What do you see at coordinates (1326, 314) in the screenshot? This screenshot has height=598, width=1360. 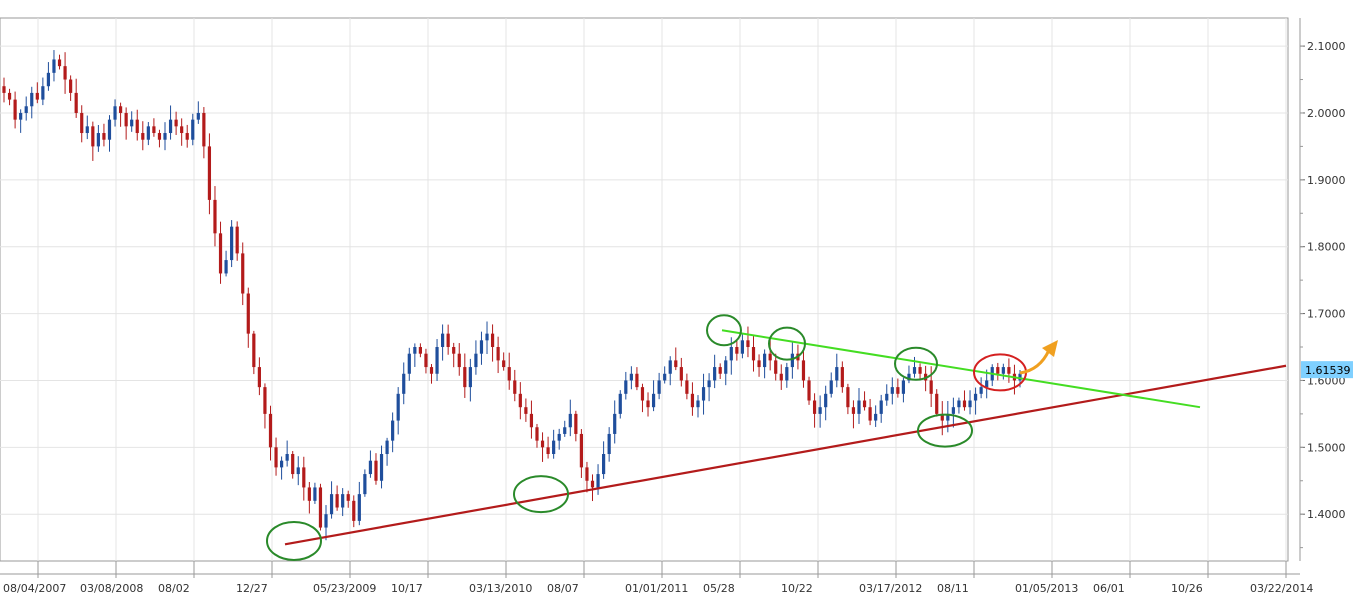 I see `y-tick-label: 1.7000` at bounding box center [1326, 314].